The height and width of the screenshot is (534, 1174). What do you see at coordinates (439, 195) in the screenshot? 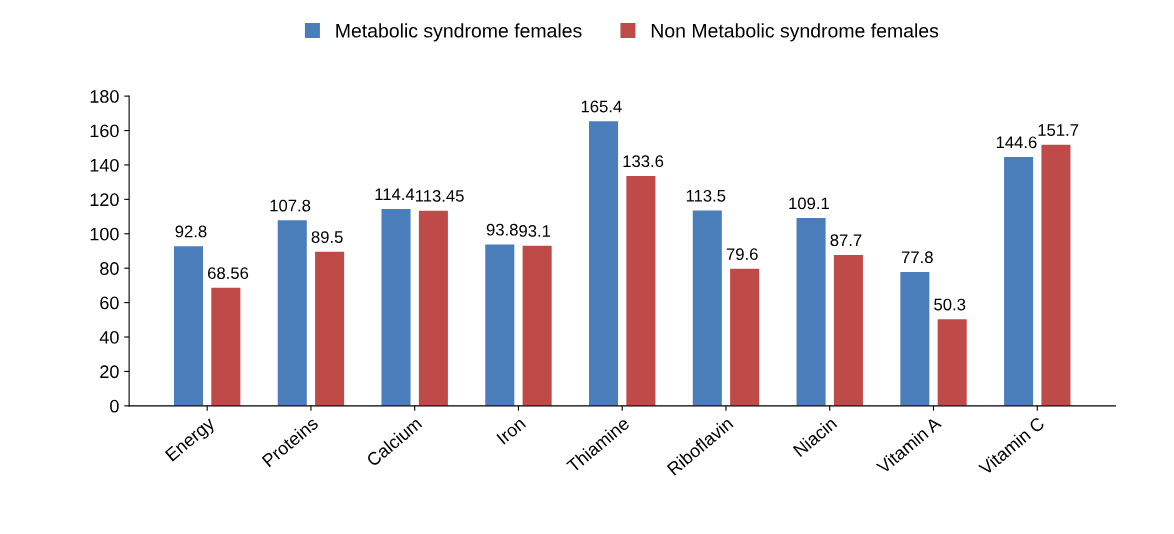
I see `data-label: 113.45` at bounding box center [439, 195].